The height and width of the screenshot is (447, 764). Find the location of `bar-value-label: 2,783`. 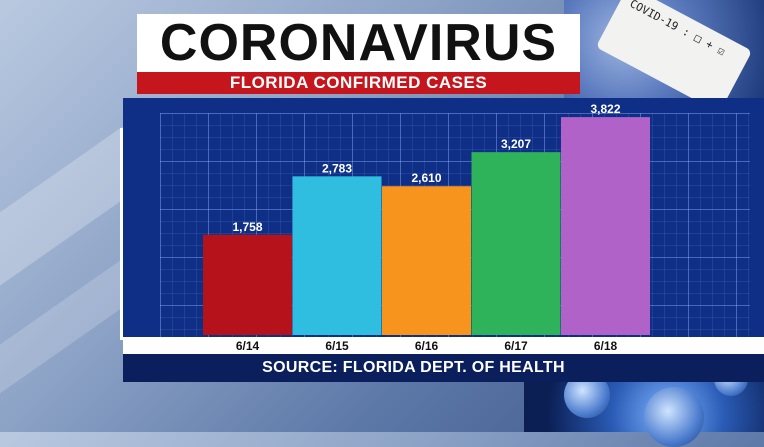

bar-value-label: 2,783 is located at coordinates (337, 168).